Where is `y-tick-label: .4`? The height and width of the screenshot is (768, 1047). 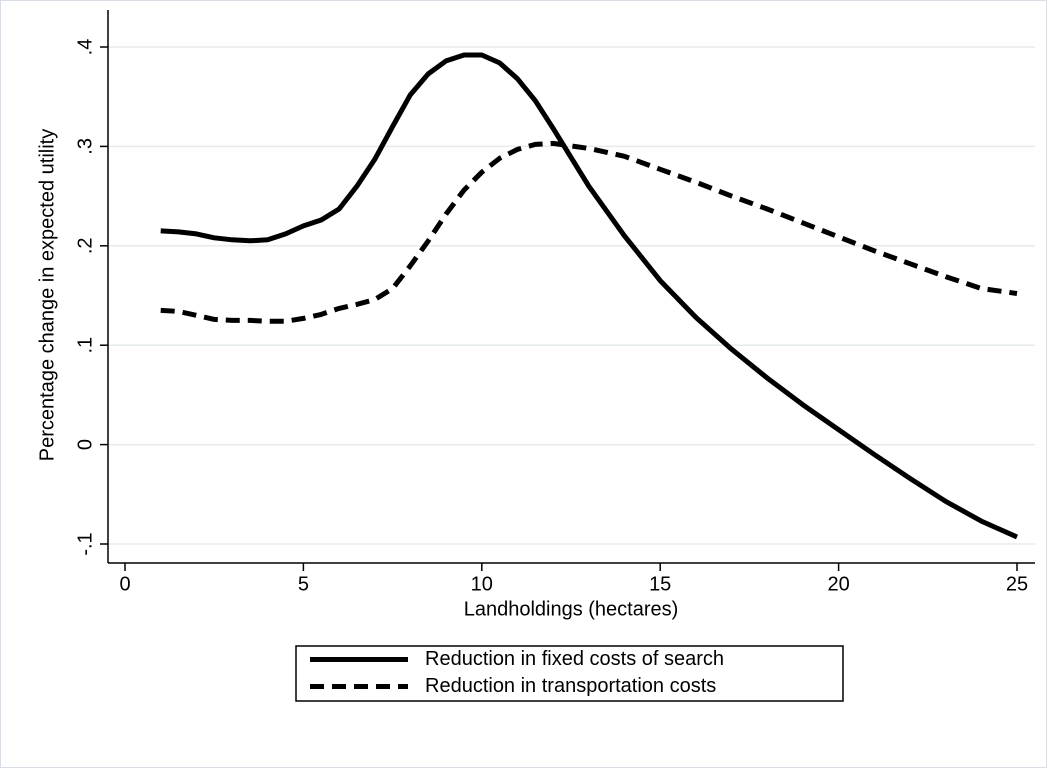 y-tick-label: .4 is located at coordinates (85, 47).